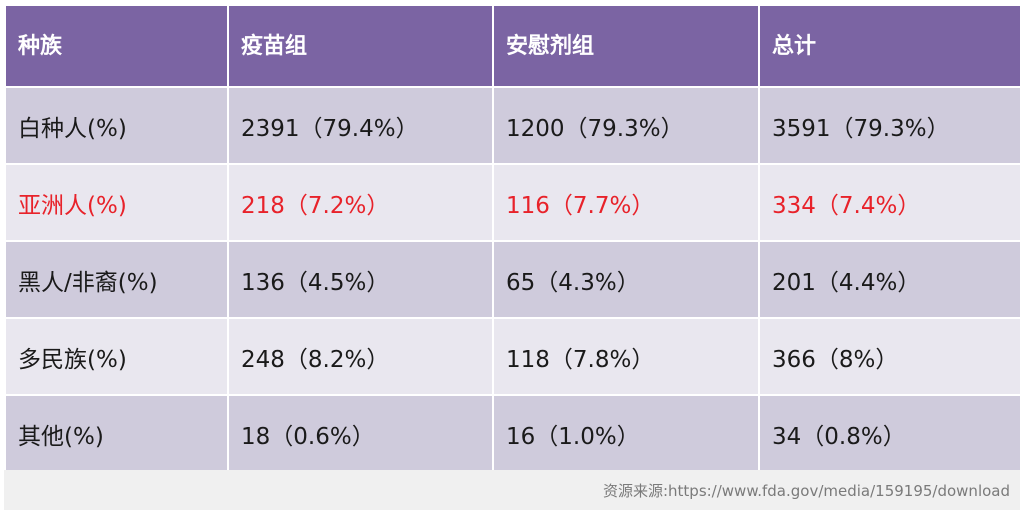 The image size is (1024, 518). Describe the element at coordinates (890, 202) in the screenshot. I see `cell-total: 334（7.4%）` at that location.